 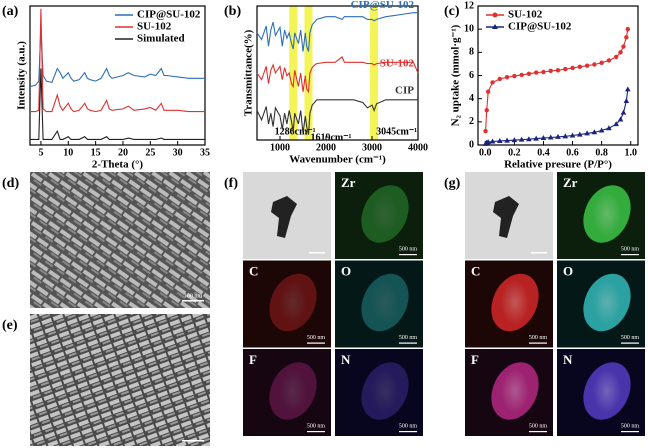 I want to click on series-label: CIP, so click(x=404, y=90).